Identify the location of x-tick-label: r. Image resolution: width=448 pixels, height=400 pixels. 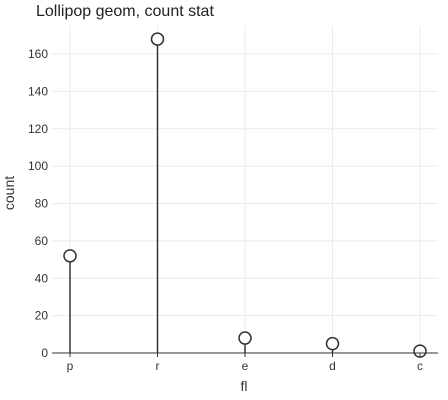
(158, 366).